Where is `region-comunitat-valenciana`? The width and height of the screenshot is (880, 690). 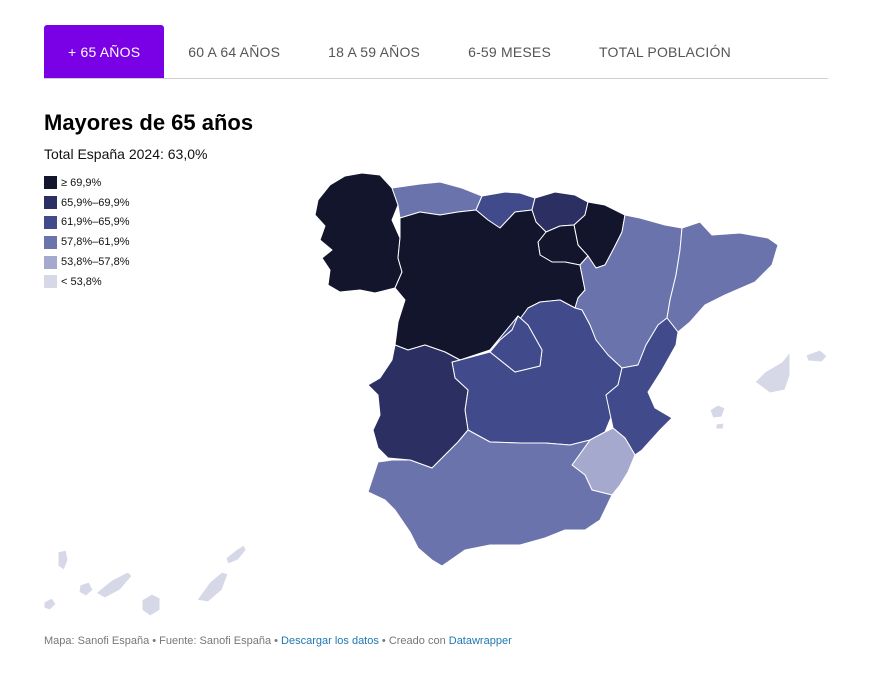
region-comunitat-valenciana is located at coordinates (642, 386).